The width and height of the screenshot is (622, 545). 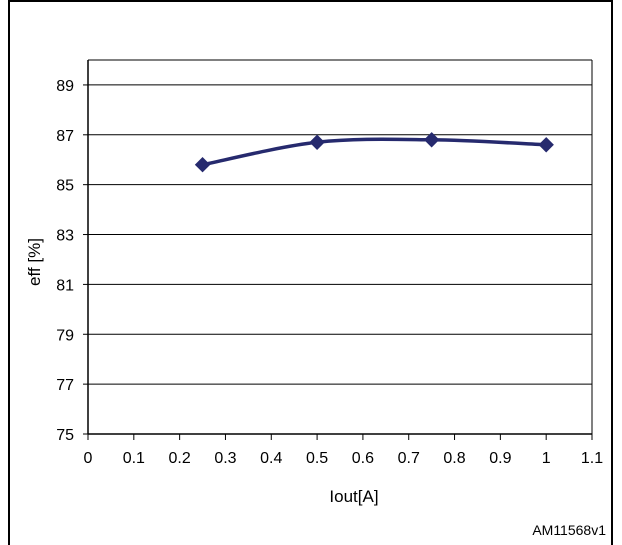 I want to click on x-tick-label: 0.4, so click(x=271, y=458).